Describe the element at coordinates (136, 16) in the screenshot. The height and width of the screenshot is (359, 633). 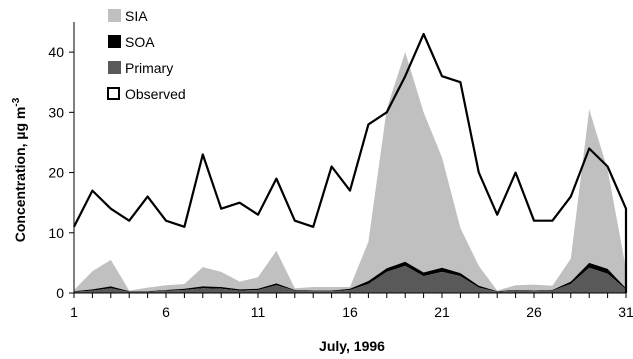
I see `legend-sia-label: SIA` at that location.